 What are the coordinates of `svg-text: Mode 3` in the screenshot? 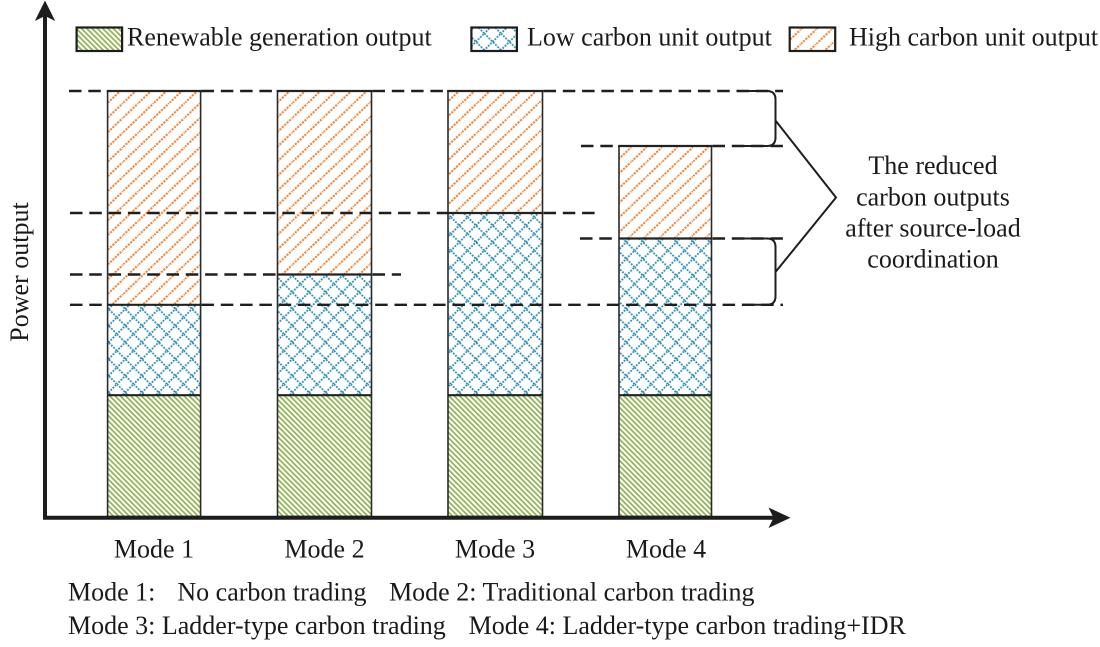 It's located at (495, 549).